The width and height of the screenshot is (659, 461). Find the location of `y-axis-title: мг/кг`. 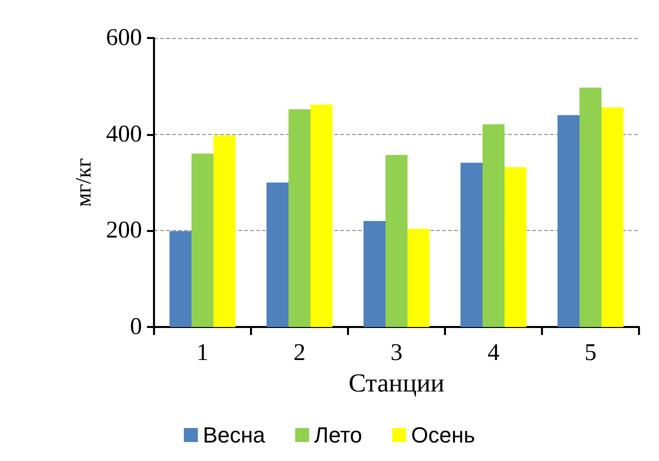

y-axis-title: мг/кг is located at coordinates (83, 182).